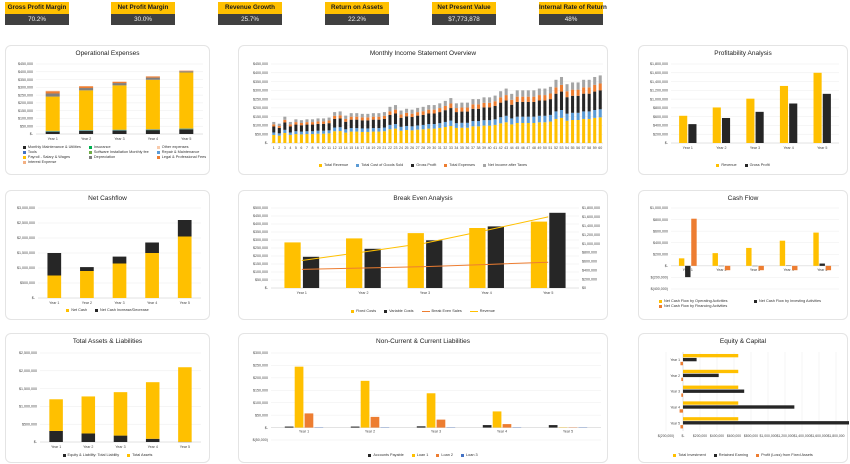  Describe the element at coordinates (384, 148) in the screenshot. I see `x-tick-label: 21` at that location.